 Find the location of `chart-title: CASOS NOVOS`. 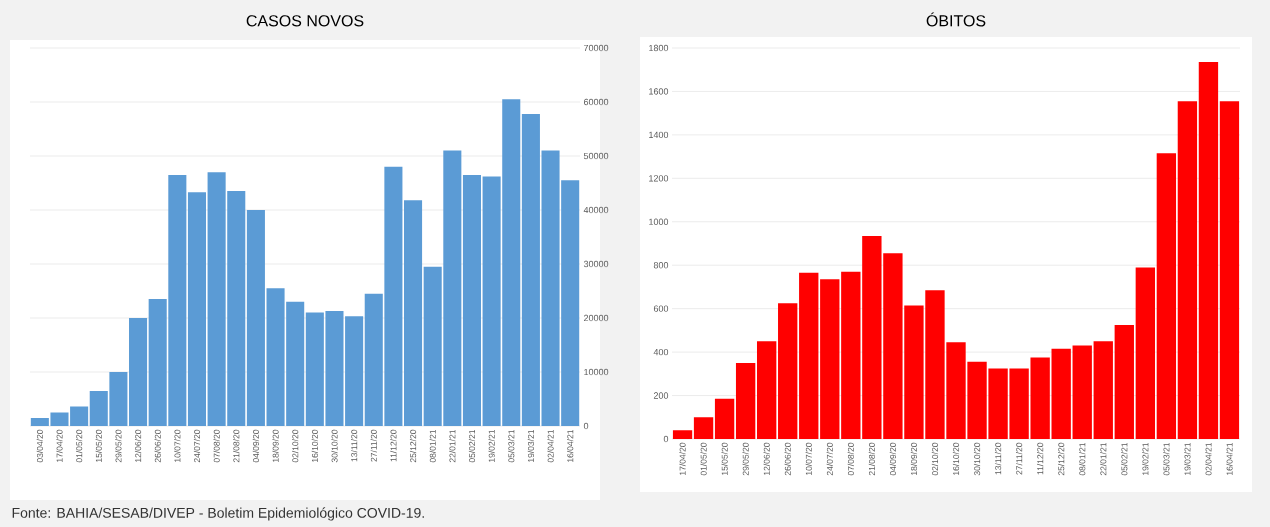

chart-title: CASOS NOVOS is located at coordinates (305, 21).